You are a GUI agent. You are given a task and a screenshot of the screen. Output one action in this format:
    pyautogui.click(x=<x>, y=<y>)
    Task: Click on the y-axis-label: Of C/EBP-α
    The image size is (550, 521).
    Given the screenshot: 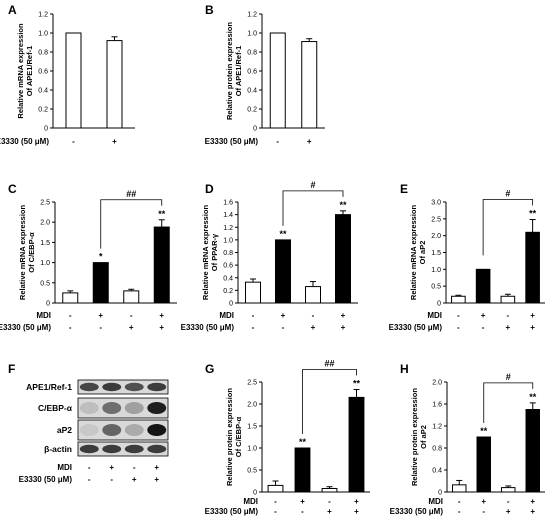 What is the action you would take?
    pyautogui.click(x=31, y=252)
    